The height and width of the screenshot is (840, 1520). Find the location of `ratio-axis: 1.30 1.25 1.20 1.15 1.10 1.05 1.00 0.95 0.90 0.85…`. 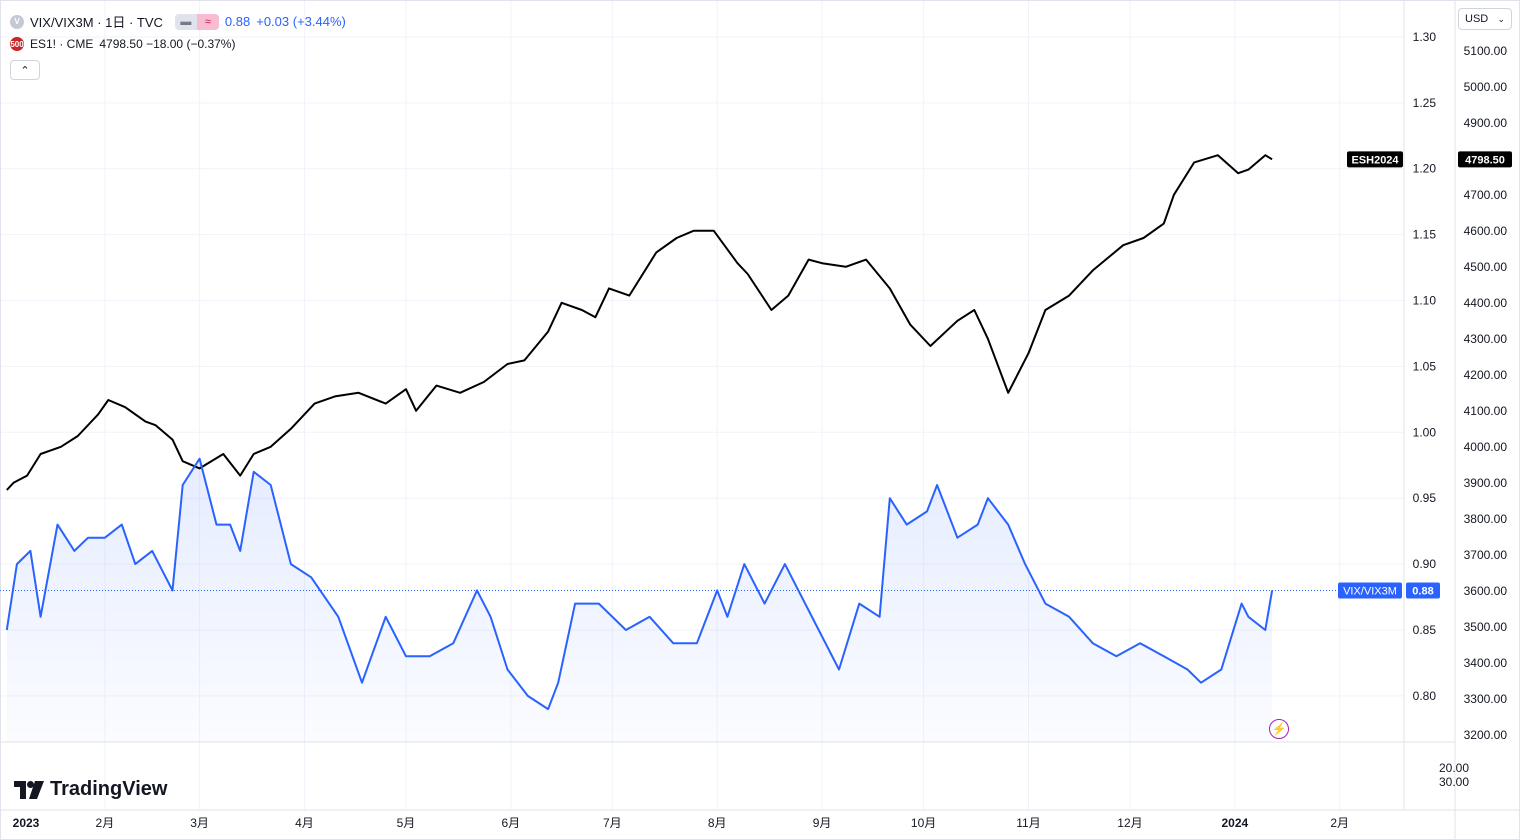

ratio-axis: 1.30 1.25 1.20 1.15 1.10 1.05 1.00 0.95 0.90 0.85… is located at coordinates (1425, 366).